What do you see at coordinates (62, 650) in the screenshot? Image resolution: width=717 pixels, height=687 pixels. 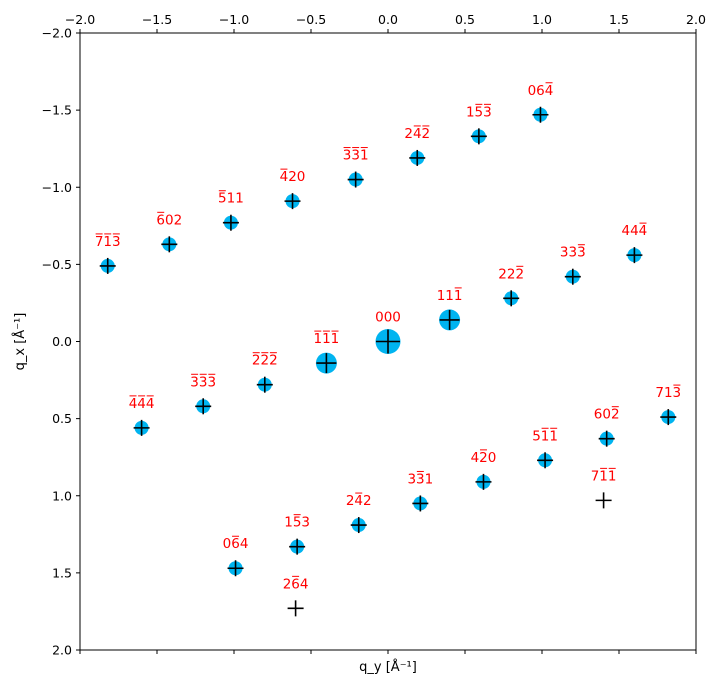 I see `y-tick-label: 2.0` at bounding box center [62, 650].